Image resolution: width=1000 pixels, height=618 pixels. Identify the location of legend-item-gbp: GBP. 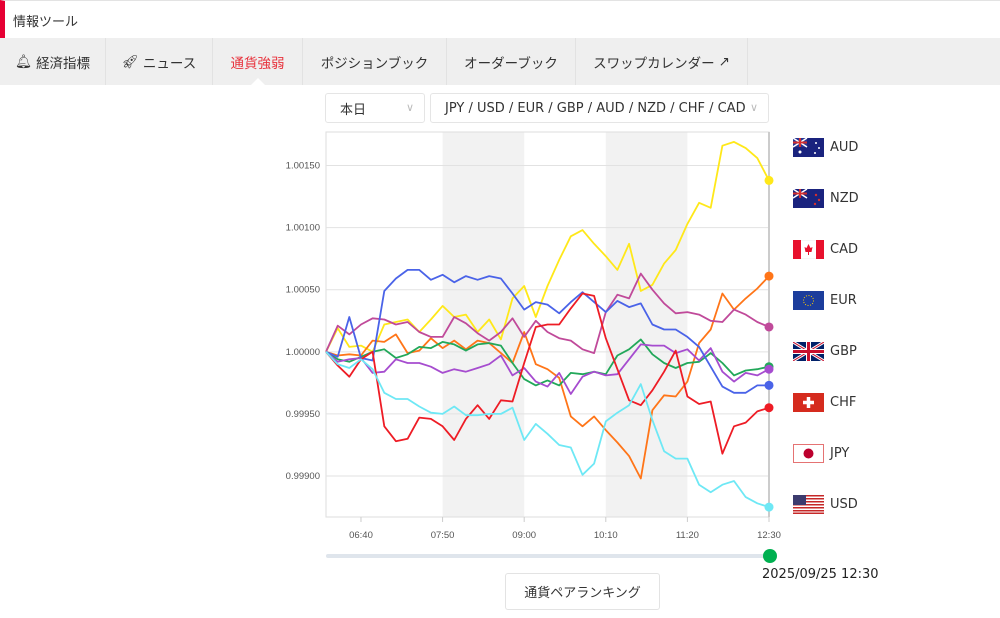
(825, 351).